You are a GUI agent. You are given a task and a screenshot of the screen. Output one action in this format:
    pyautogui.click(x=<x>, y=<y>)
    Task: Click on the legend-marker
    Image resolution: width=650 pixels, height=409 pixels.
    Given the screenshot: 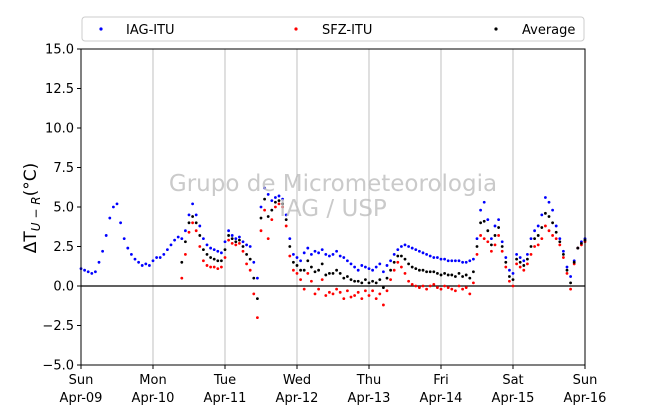 What is the action you would take?
    pyautogui.click(x=496, y=29)
    